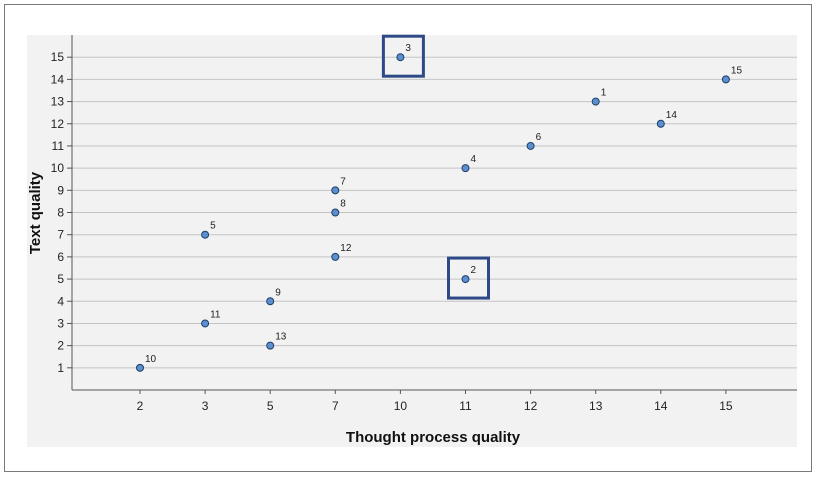  Describe the element at coordinates (35, 212) in the screenshot. I see `y-axis-title: Text quality` at that location.